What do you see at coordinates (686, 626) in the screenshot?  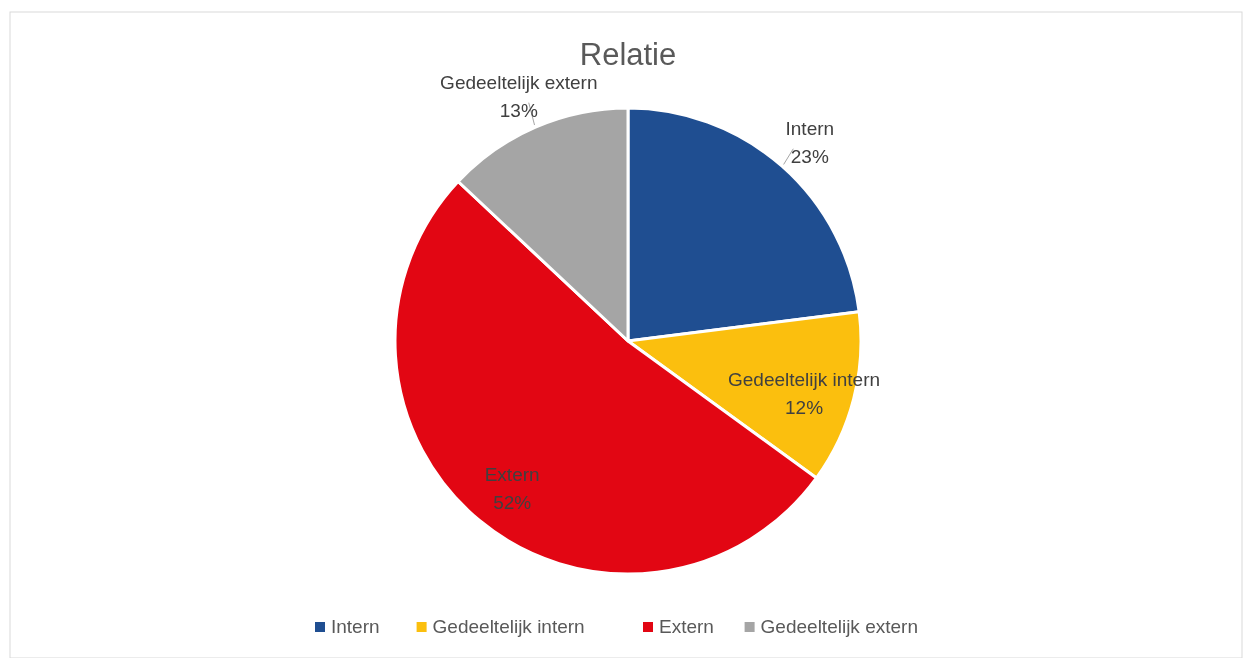 I see `legend-label: Extern` at bounding box center [686, 626].